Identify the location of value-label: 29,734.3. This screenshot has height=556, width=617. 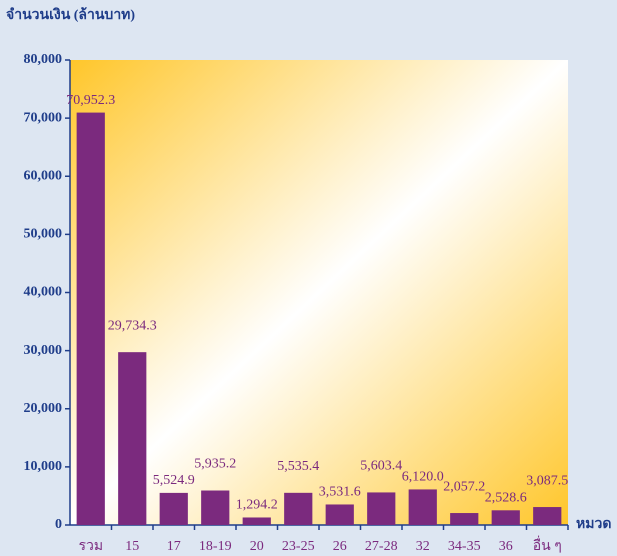
(132, 325).